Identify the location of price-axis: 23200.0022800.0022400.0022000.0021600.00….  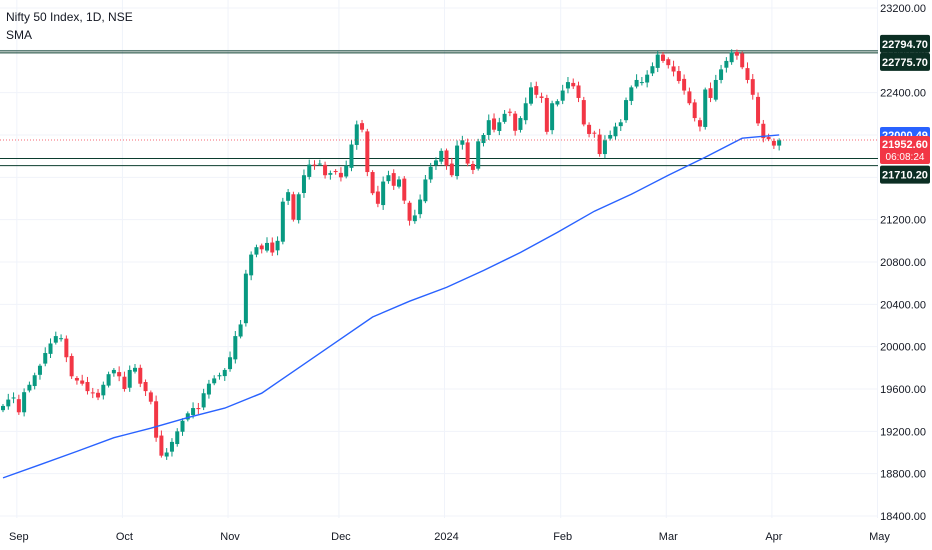
(903, 263).